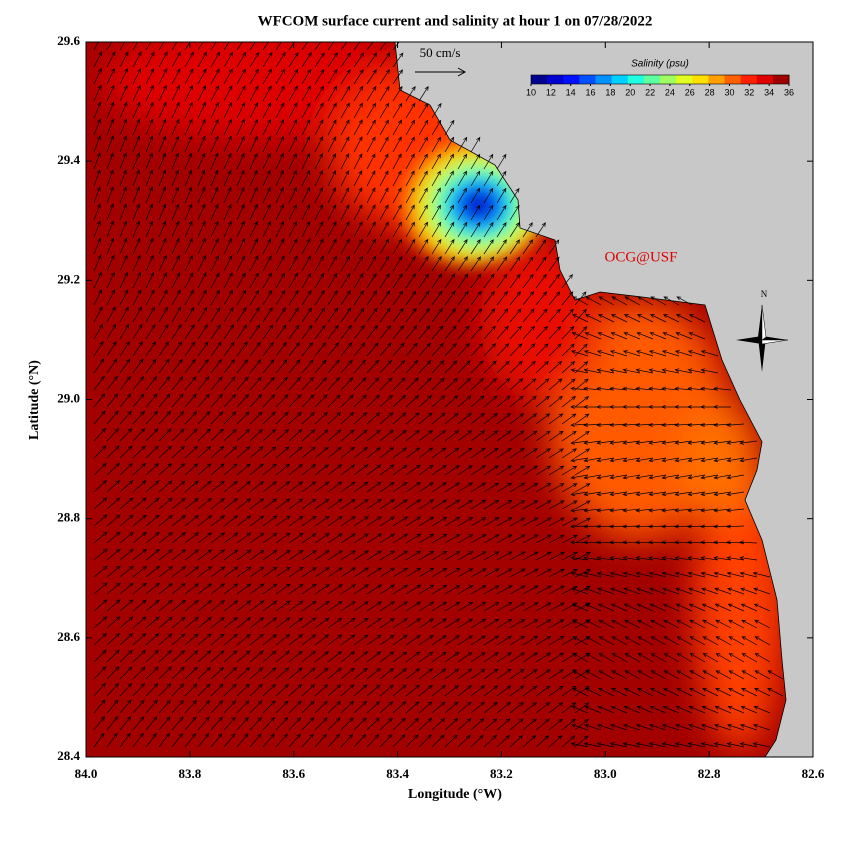 The height and width of the screenshot is (842, 857). What do you see at coordinates (86, 773) in the screenshot?
I see `x-tick-label: 84.0` at bounding box center [86, 773].